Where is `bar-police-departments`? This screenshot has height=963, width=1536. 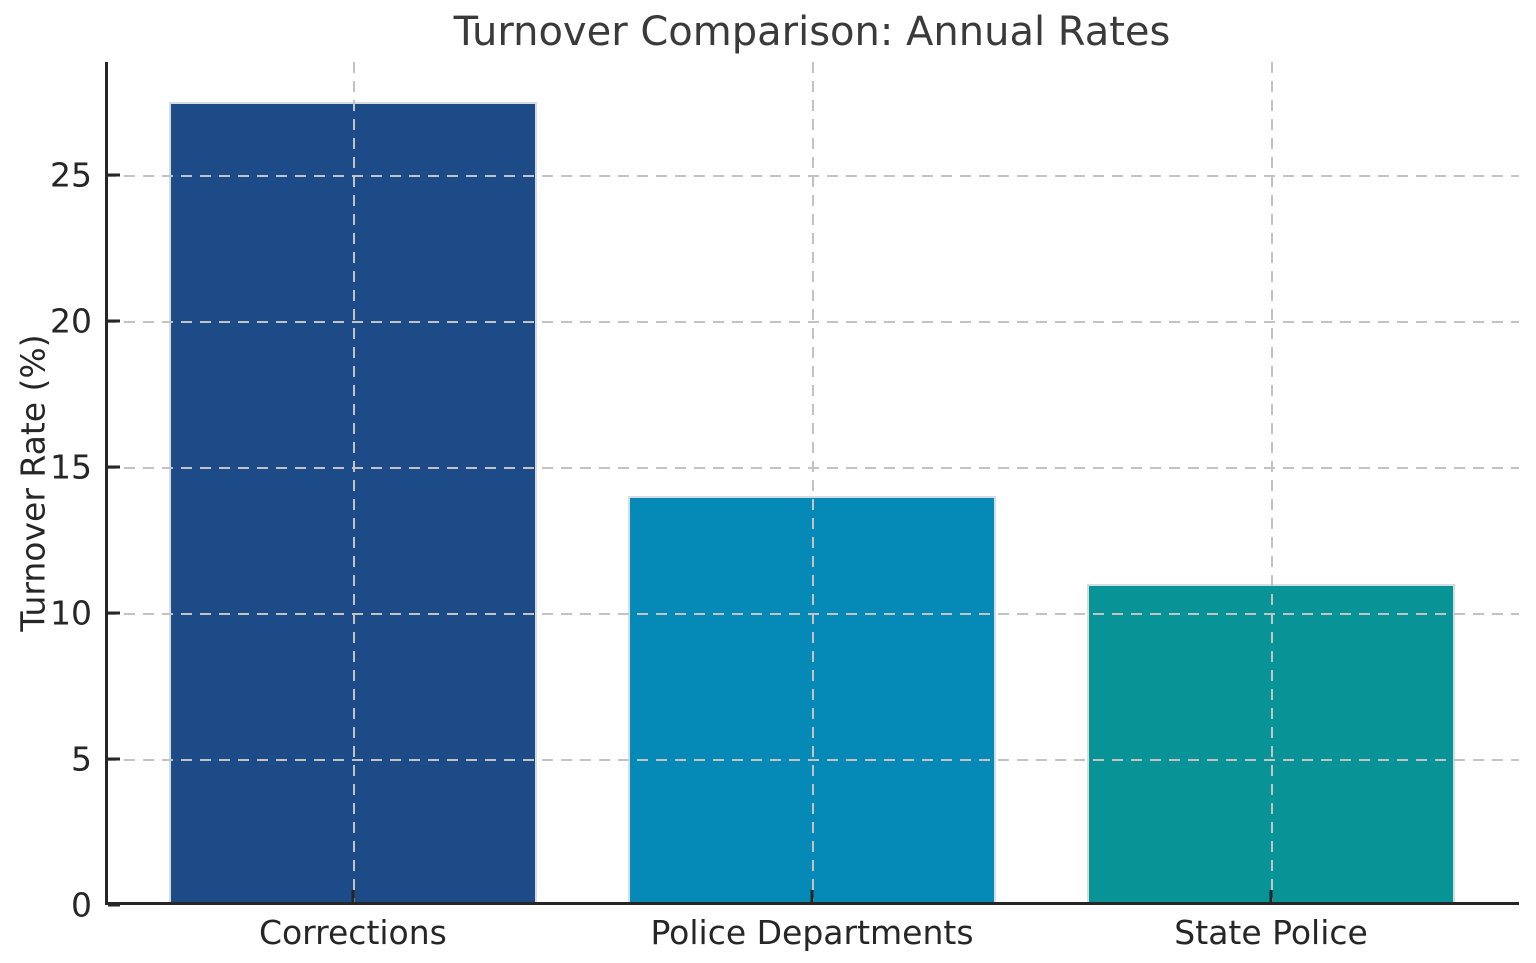
bar-police-departments is located at coordinates (812, 700).